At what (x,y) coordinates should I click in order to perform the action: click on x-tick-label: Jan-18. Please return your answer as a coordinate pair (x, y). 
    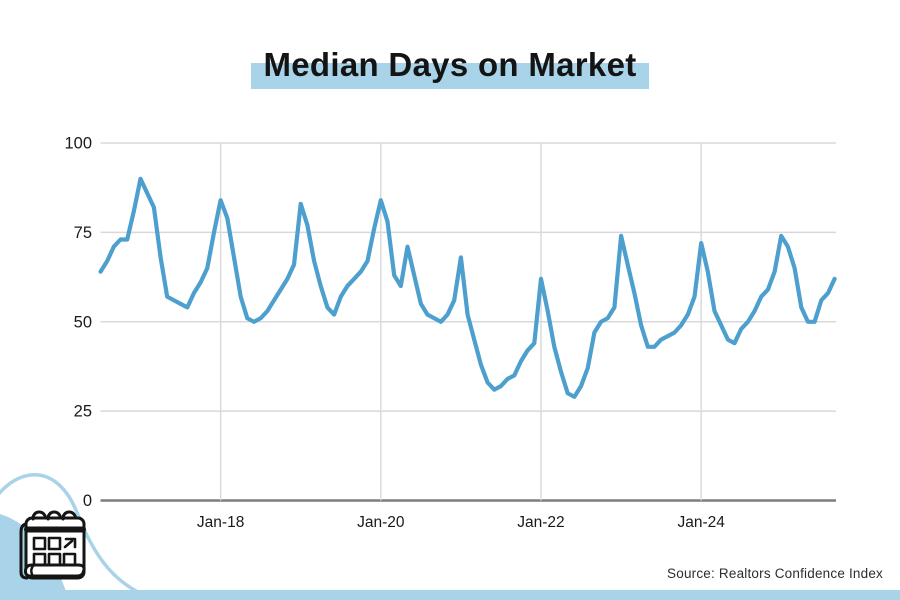
    Looking at the image, I should click on (220, 522).